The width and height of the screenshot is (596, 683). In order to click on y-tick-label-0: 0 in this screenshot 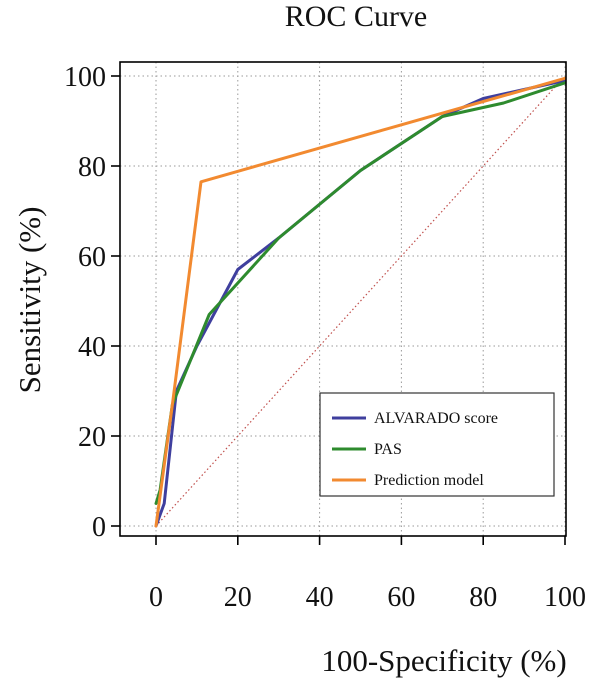, I will do `click(99, 527)`.